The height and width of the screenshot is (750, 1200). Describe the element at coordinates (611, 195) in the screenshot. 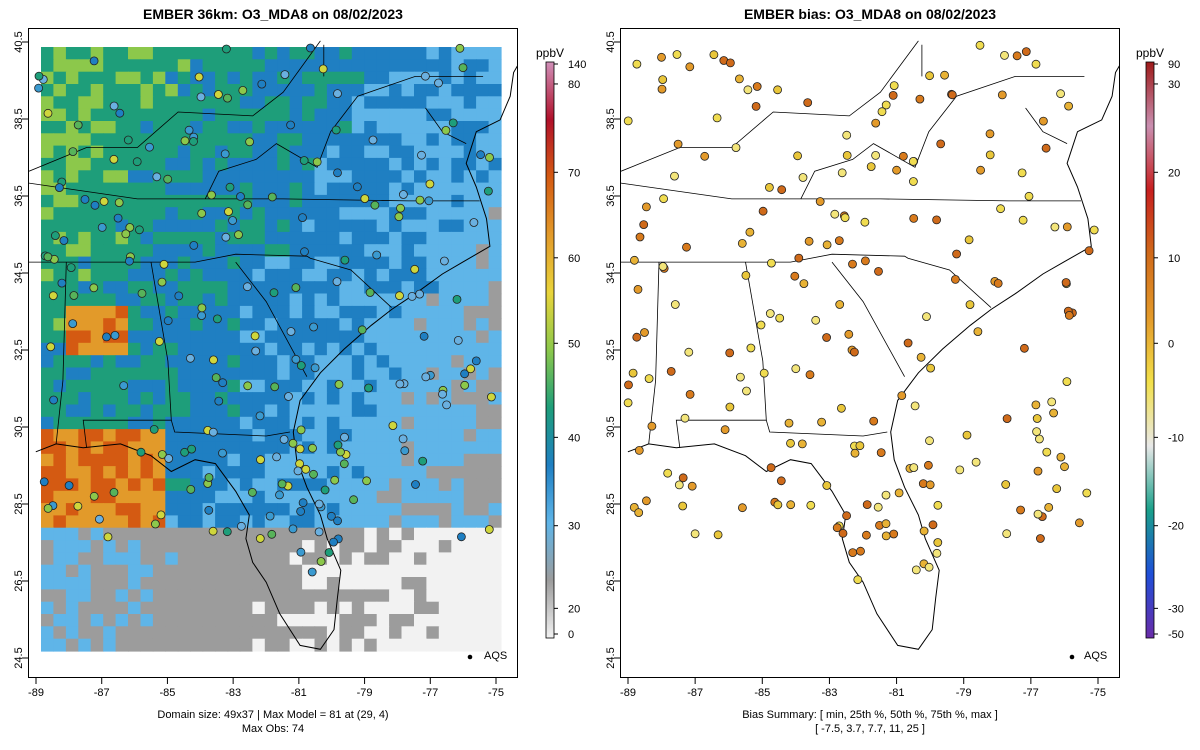

I see `right-y-tick-label: 36.5` at that location.